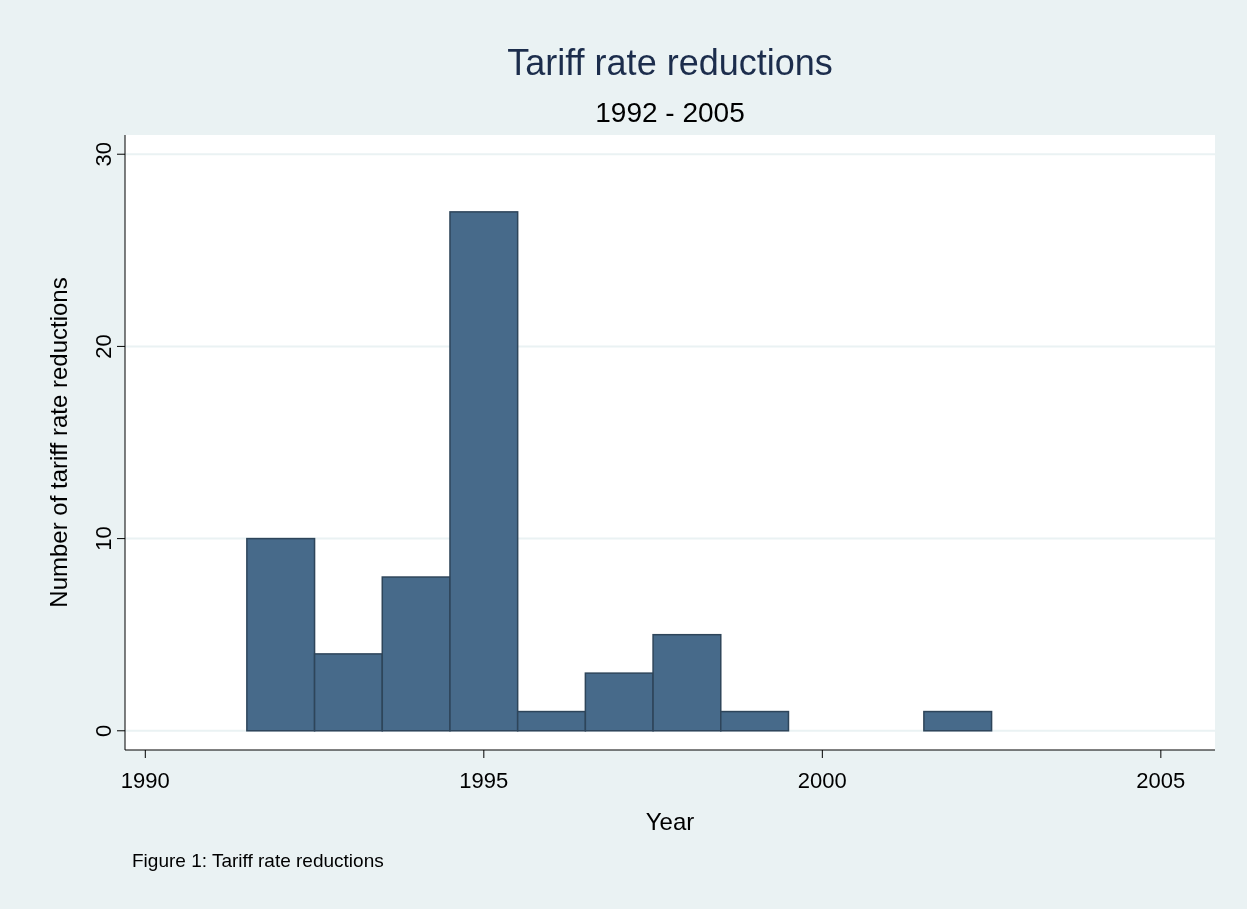  What do you see at coordinates (822, 780) in the screenshot?
I see `x-tick-label: 2000` at bounding box center [822, 780].